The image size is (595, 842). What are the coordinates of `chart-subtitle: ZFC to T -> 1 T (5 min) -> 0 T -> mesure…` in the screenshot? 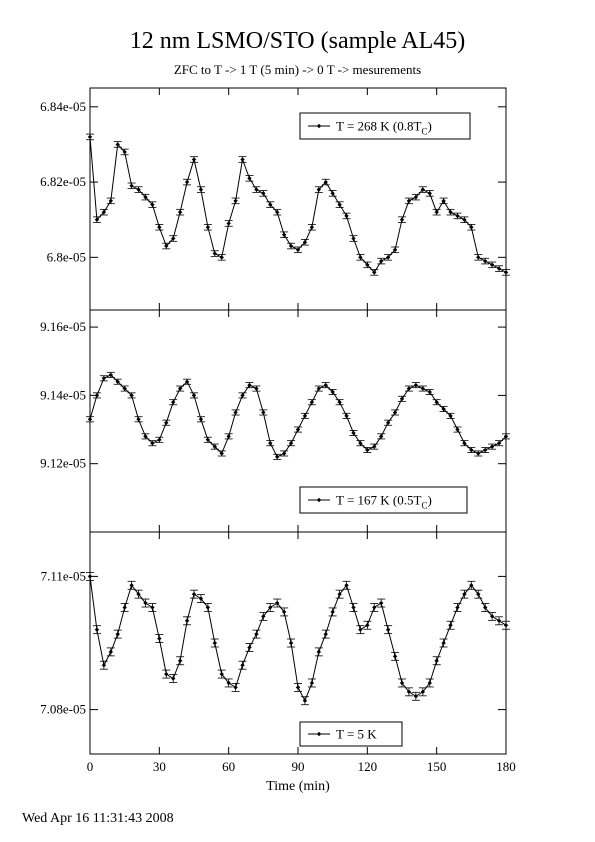 It's located at (297, 69).